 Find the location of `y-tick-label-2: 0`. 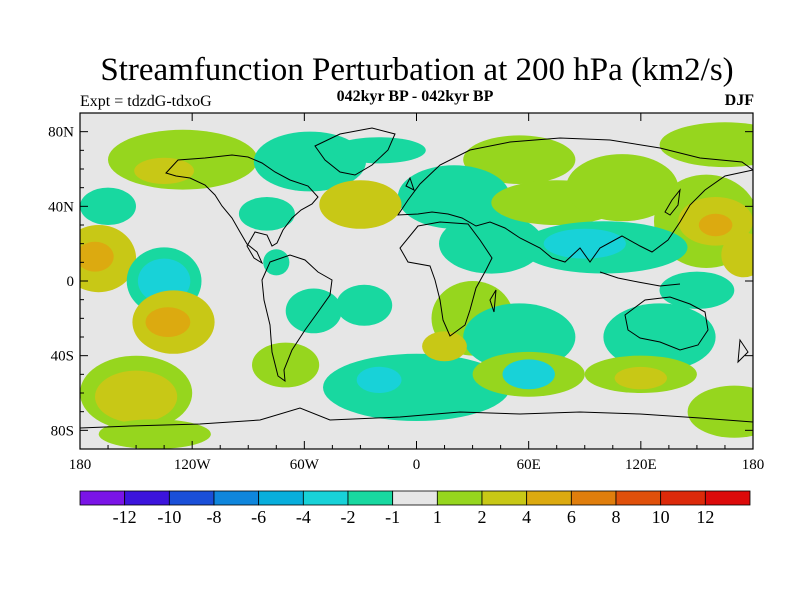

y-tick-label-2: 0 is located at coordinates (71, 282).